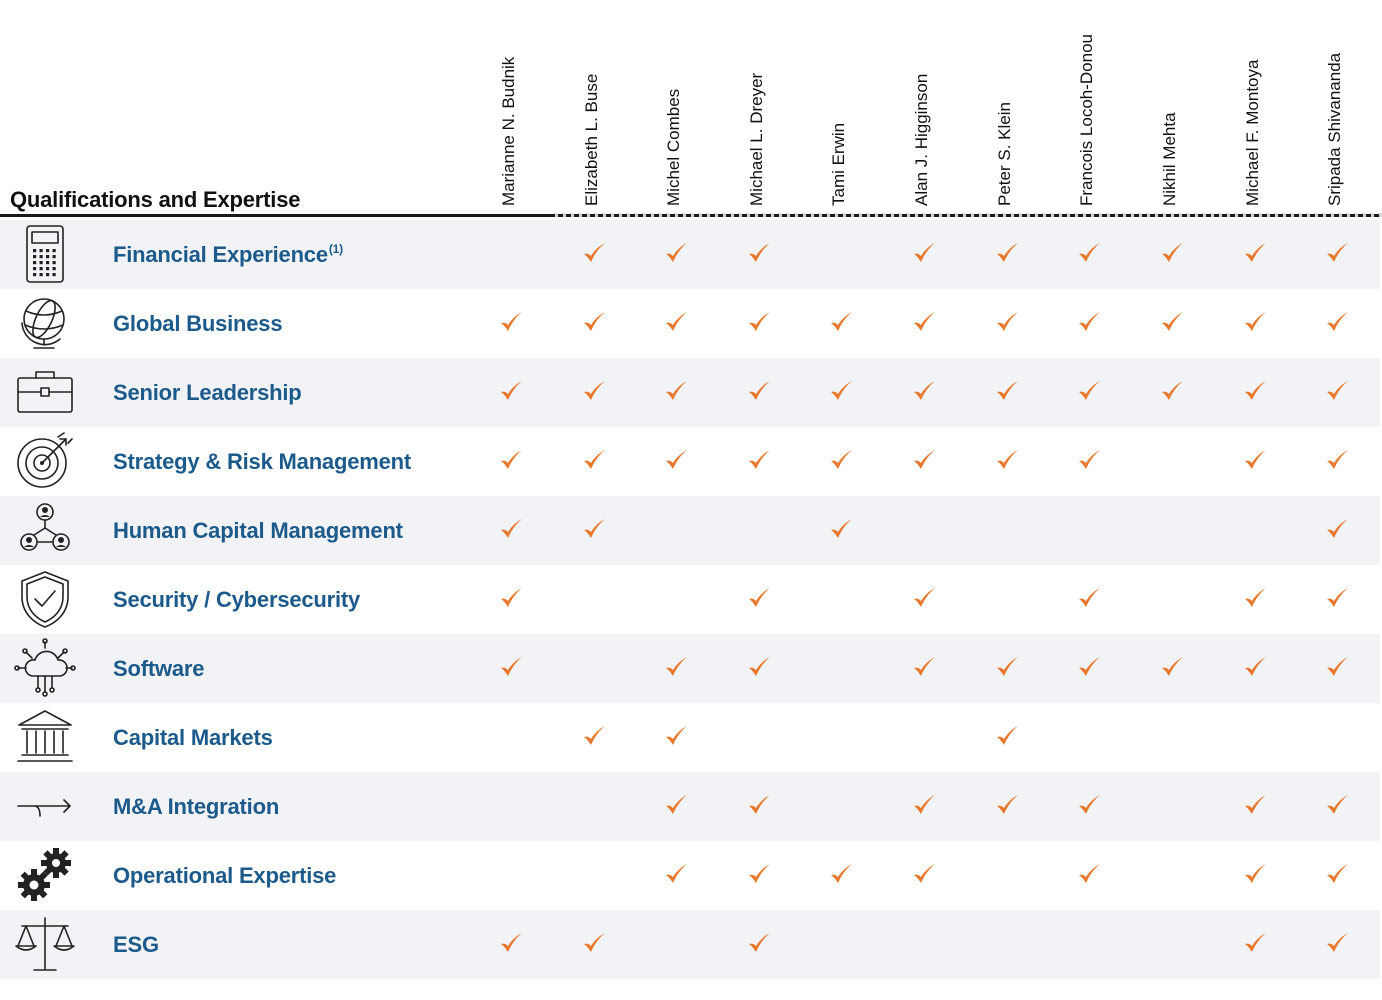 This screenshot has height=1000, width=1382. I want to click on qualification-row-capital-markets: Capital Markets, so click(690, 737).